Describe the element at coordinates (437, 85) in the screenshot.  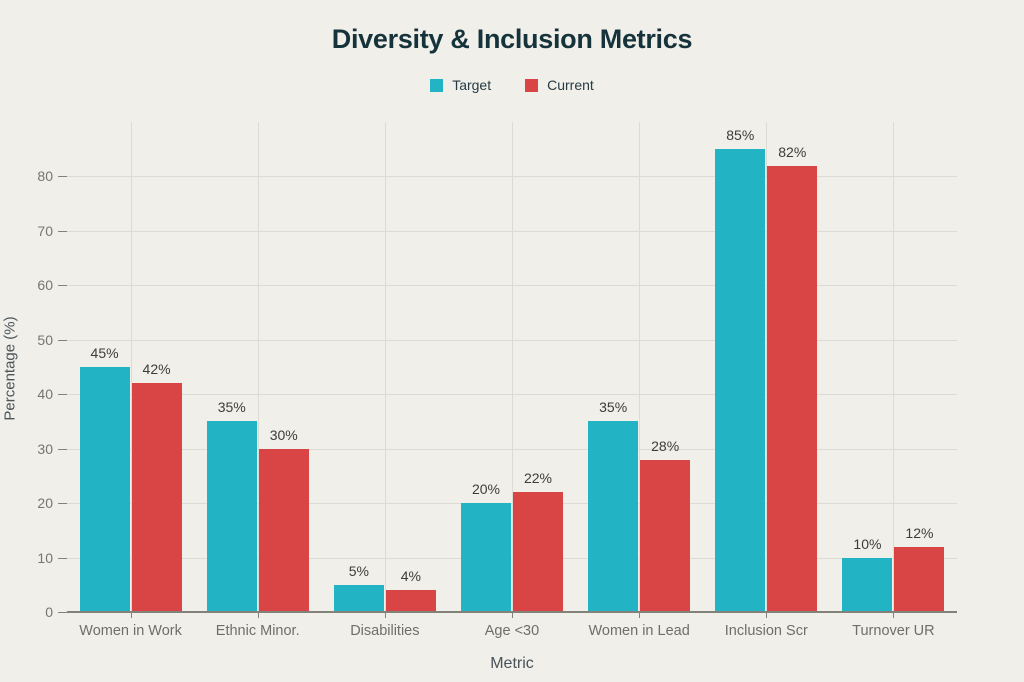
I see `legend-swatch-target-icon` at that location.